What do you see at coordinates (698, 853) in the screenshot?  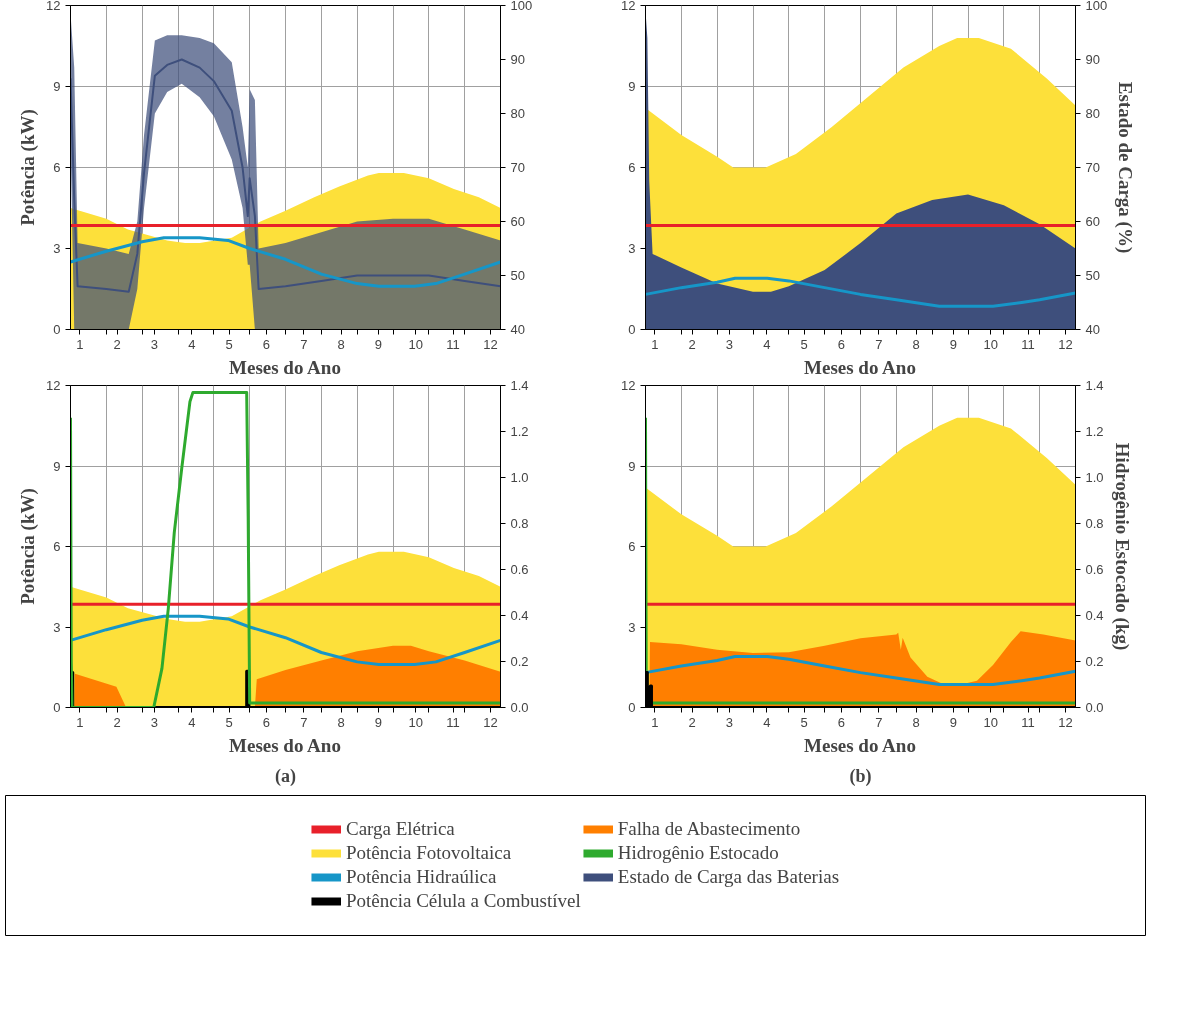 I see `legend-label: Hidrogênio Estocado` at bounding box center [698, 853].